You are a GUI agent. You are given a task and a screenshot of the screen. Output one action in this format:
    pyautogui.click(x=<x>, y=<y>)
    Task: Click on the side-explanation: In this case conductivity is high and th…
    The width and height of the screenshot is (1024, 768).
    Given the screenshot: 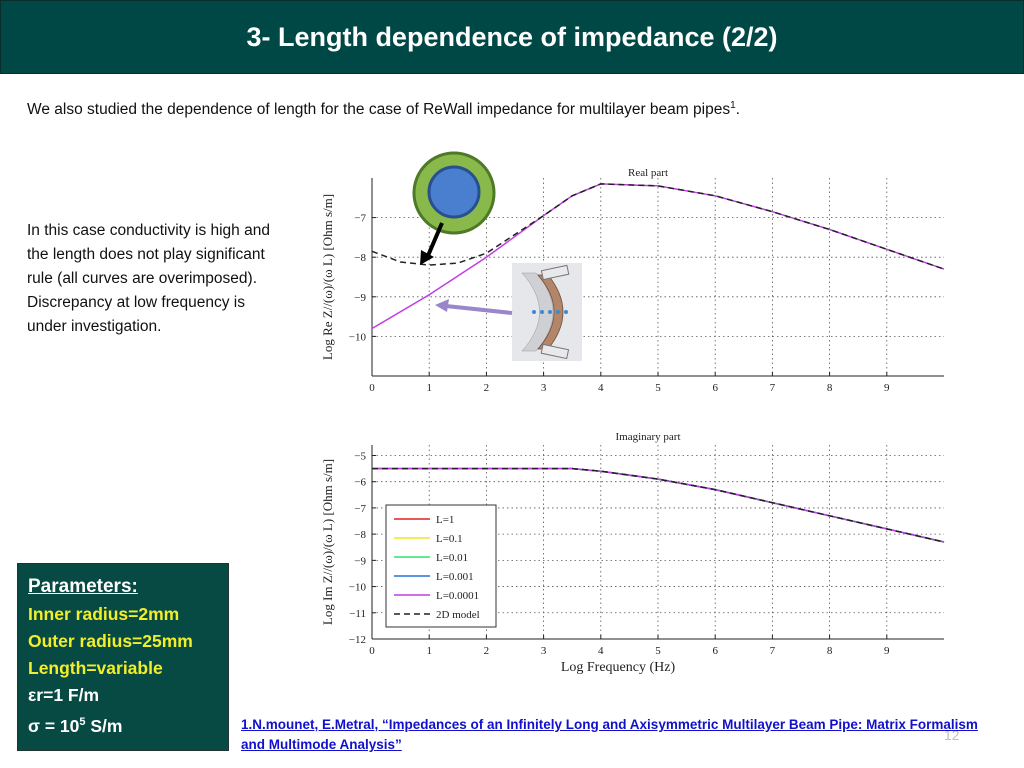 What is the action you would take?
    pyautogui.click(x=148, y=278)
    